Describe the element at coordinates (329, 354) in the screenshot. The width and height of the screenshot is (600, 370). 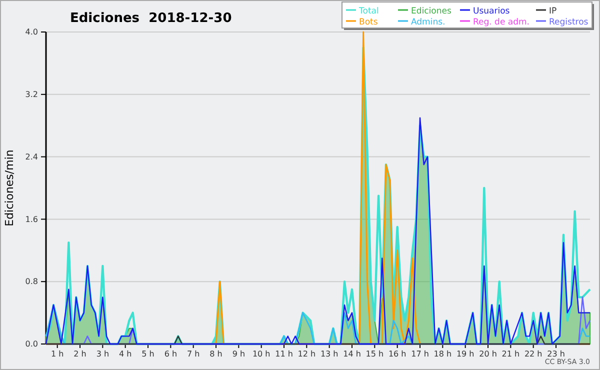
I see `x-tick-label: 13 h` at that location.